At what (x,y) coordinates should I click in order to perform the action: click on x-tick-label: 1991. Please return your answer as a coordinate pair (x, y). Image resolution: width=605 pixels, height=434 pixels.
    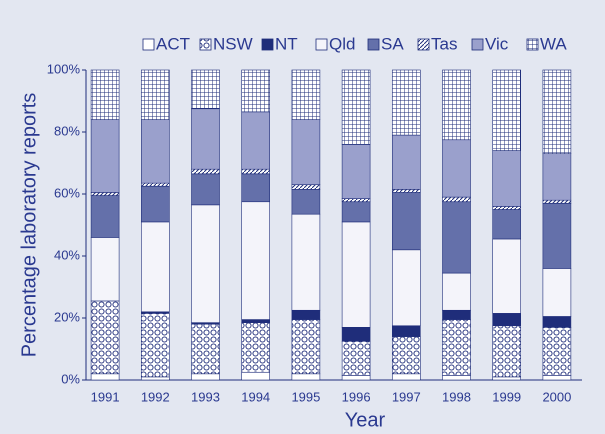
    Looking at the image, I should click on (105, 396).